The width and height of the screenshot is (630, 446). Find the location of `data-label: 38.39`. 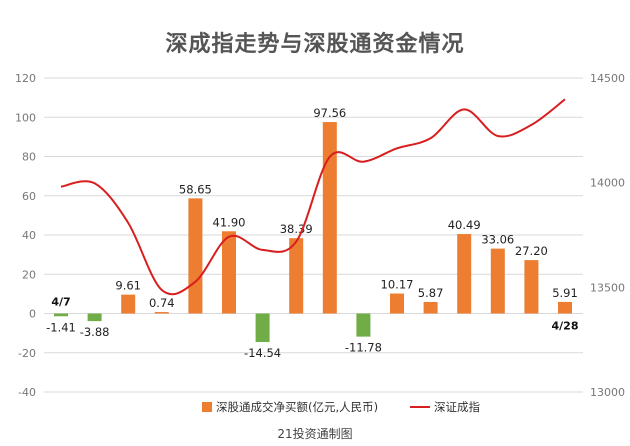

data-label: 38.39 is located at coordinates (296, 229).